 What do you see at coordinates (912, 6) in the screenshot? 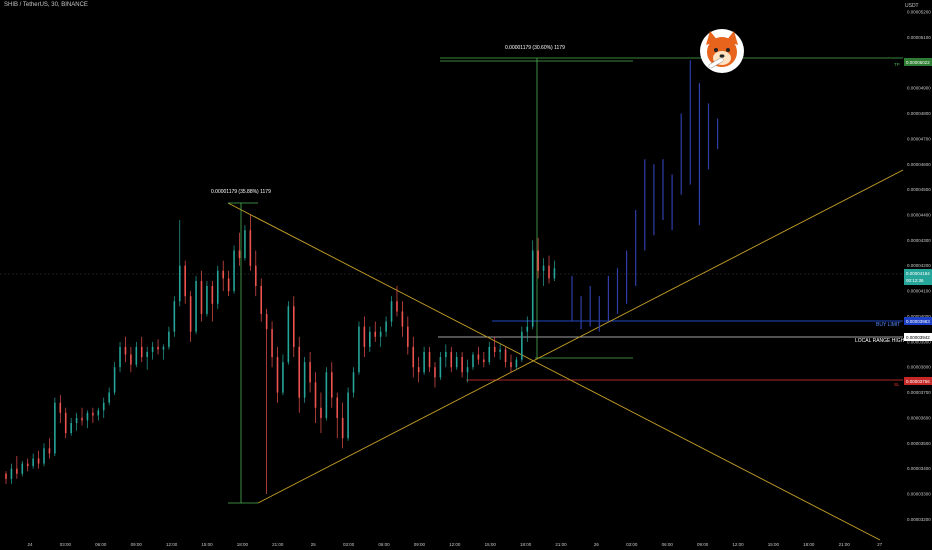
I see `price-unit: USDT` at bounding box center [912, 6].